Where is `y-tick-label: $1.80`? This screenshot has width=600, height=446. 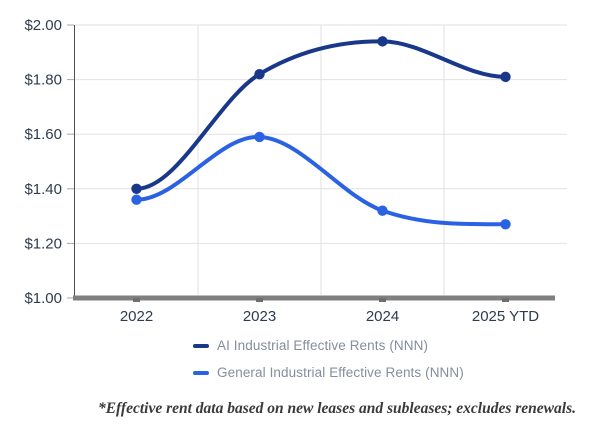 y-tick-label: $1.80 is located at coordinates (43, 80).